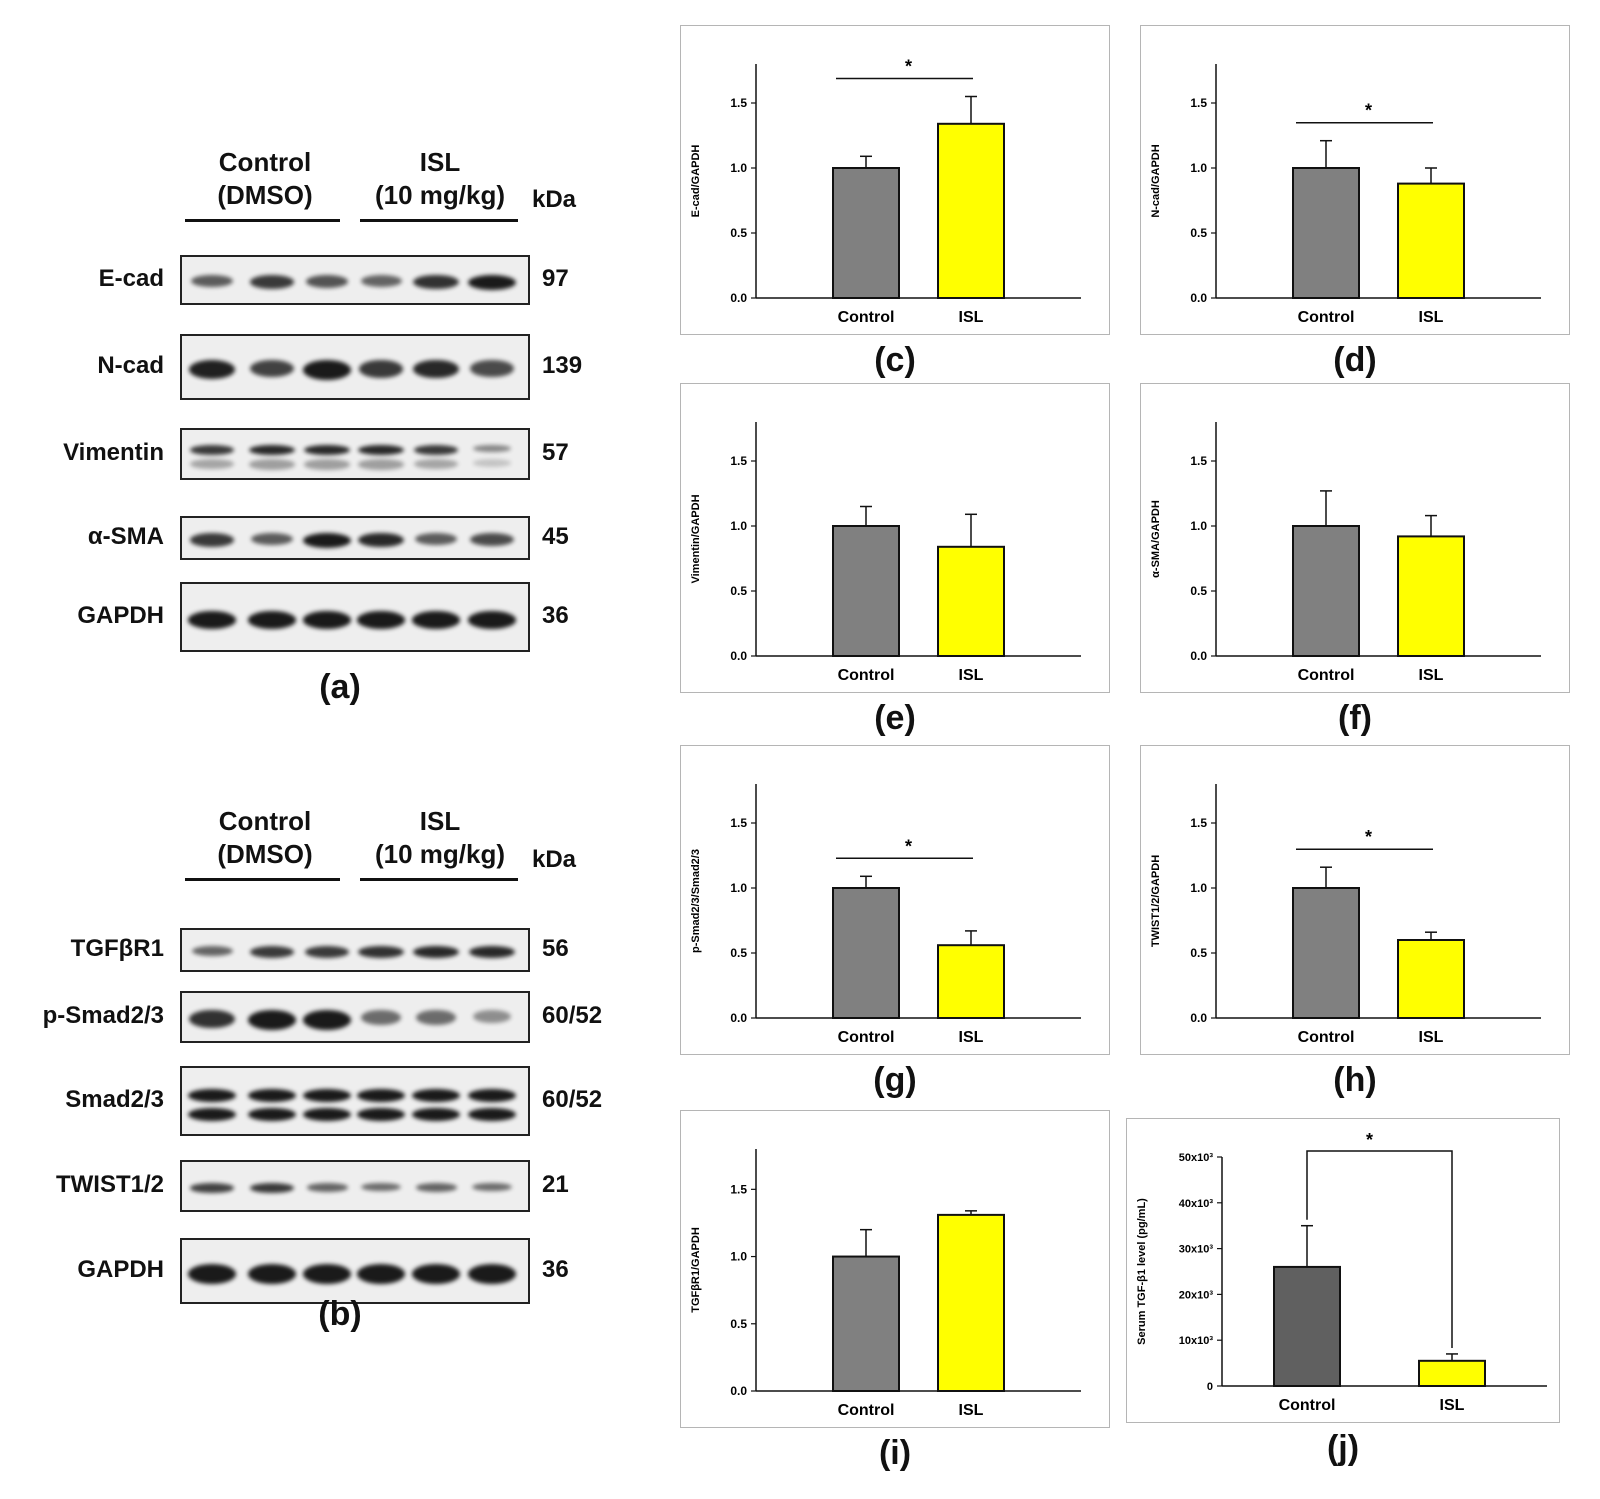 The width and height of the screenshot is (1600, 1499). I want to click on blot-mw-2: 60/52, so click(572, 1015).